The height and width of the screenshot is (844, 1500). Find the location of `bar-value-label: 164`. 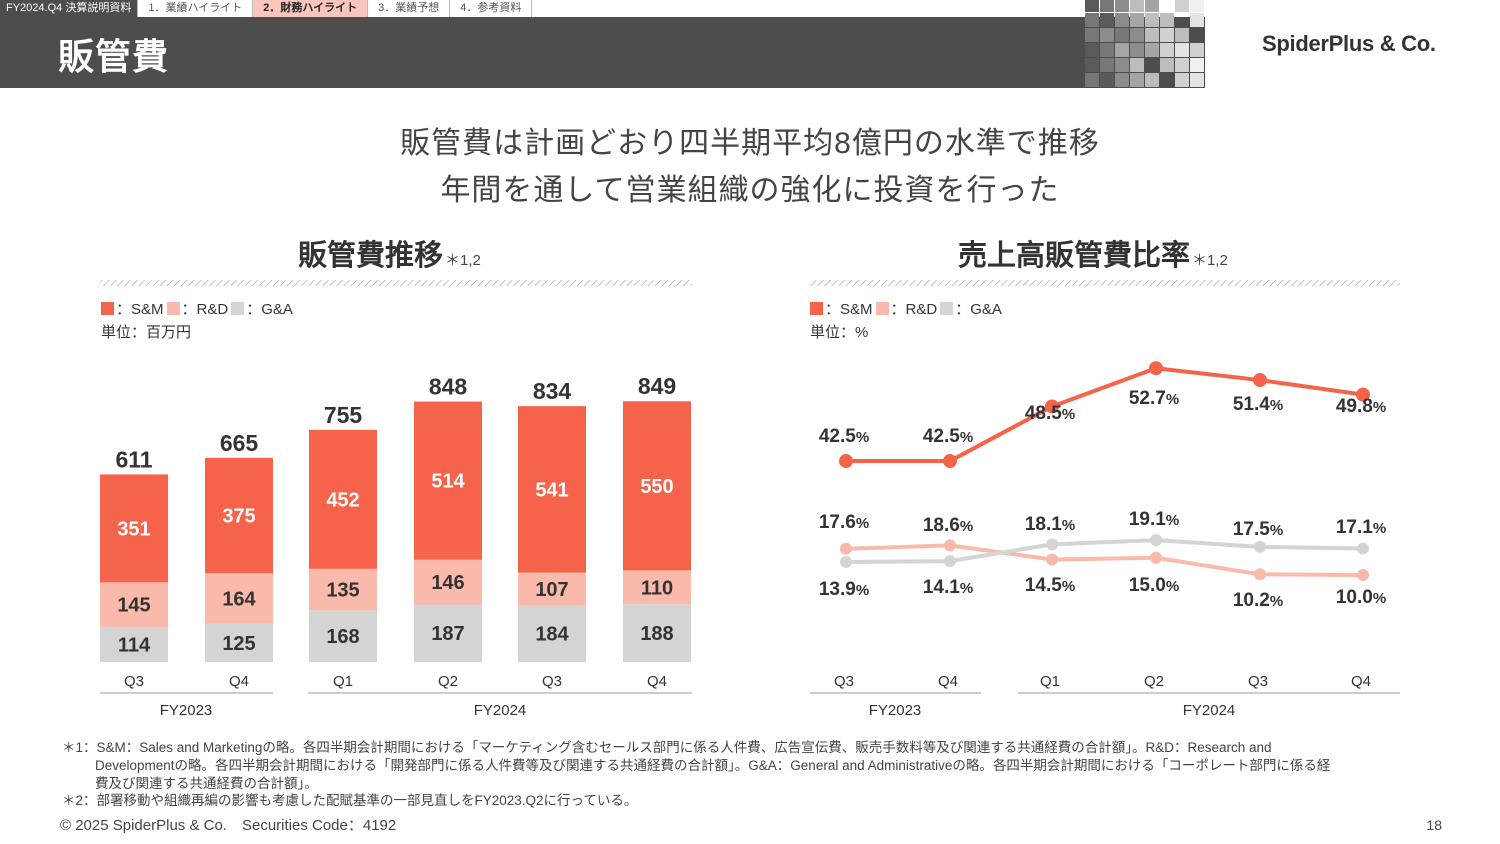

bar-value-label: 164 is located at coordinates (239, 599).